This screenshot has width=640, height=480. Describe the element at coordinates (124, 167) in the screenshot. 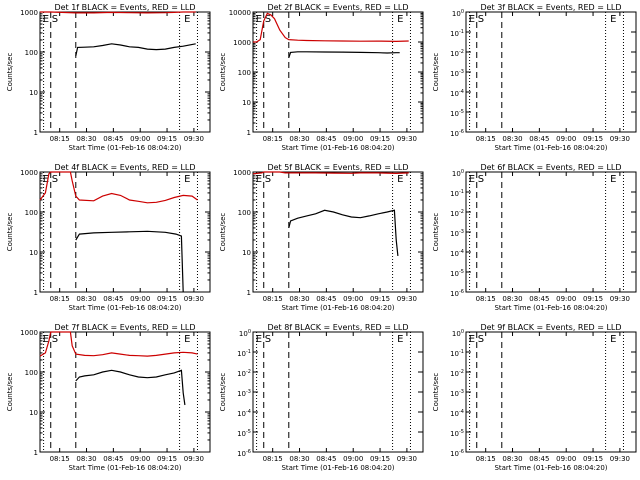

I see `panel-title: Det 4f BLACK = Events, RED = LLD` at that location.